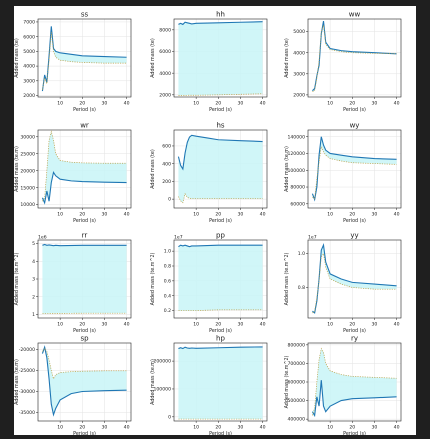 This screenshot has height=439, width=430. I want to click on y-tick-label: 140000, so click(296, 137).